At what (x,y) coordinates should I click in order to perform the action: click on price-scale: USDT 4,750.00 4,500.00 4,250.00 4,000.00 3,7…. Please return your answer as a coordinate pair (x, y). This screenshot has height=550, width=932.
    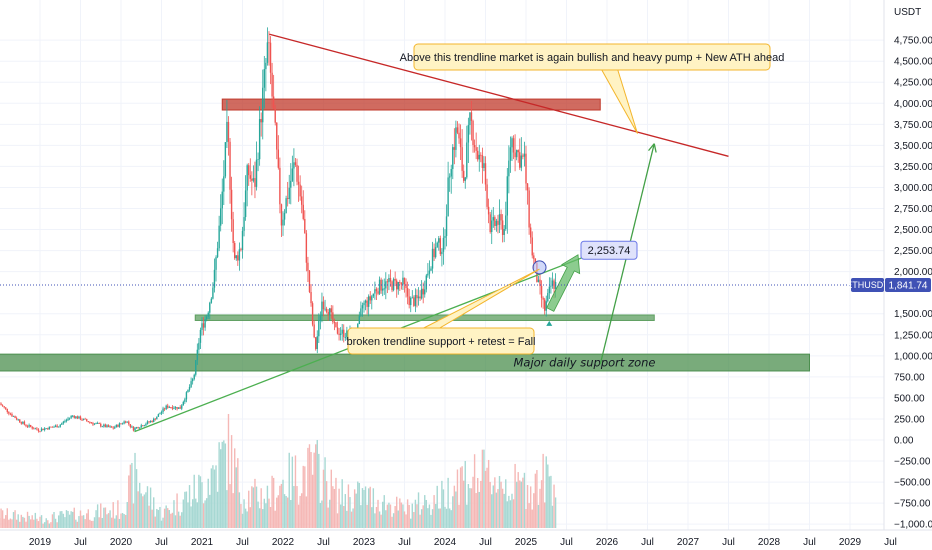
    Looking at the image, I should click on (907, 275).